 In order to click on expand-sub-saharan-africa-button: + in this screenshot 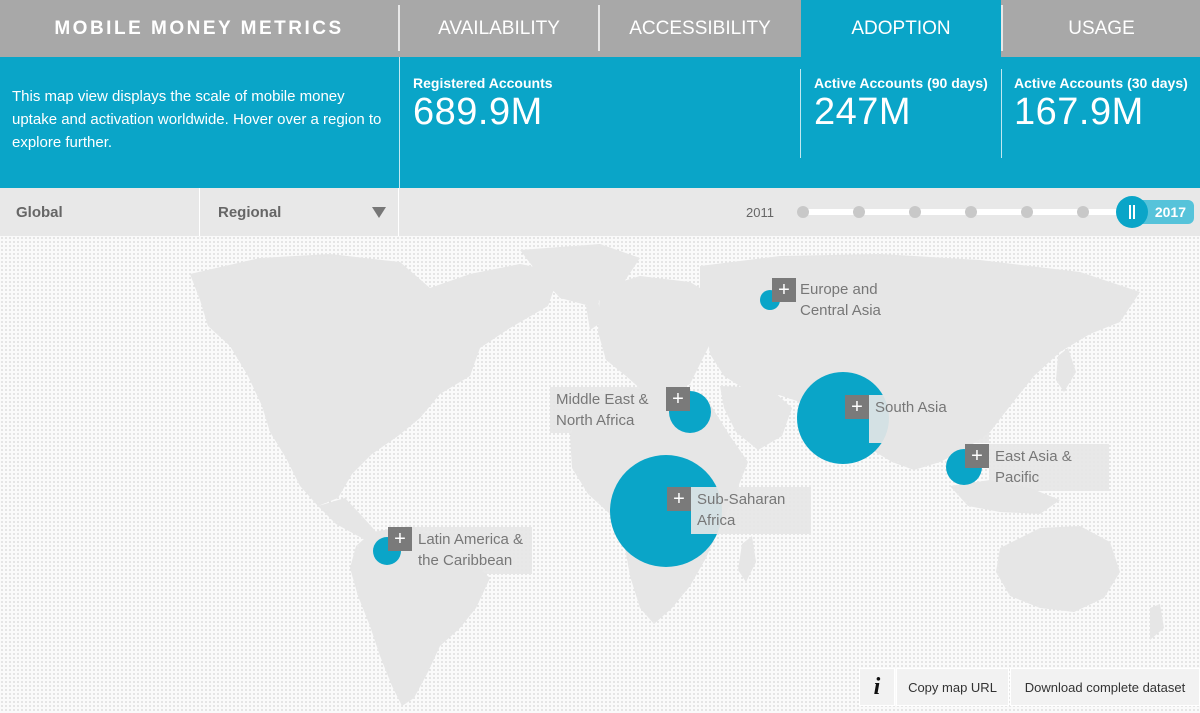, I will do `click(679, 499)`.